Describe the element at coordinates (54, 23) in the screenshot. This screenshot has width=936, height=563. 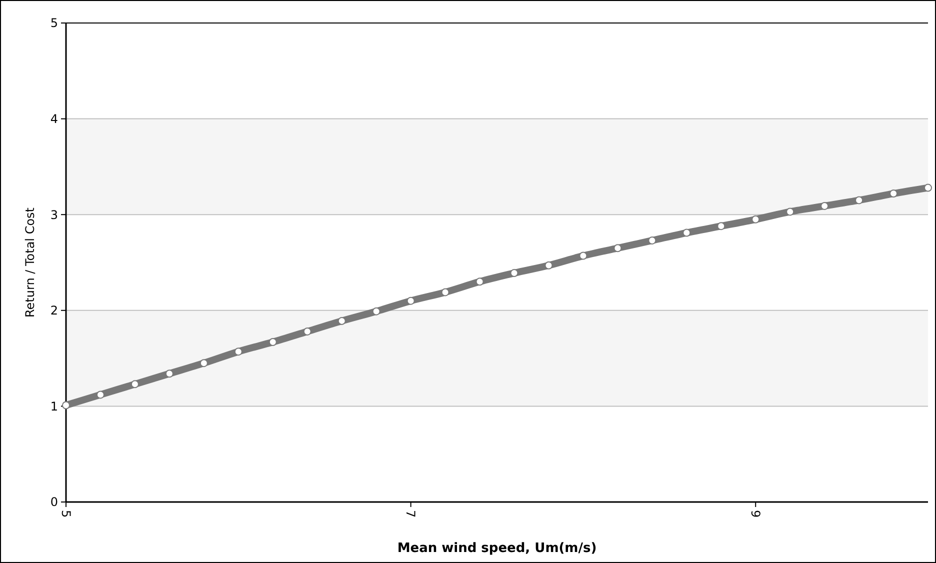
I see `y-tick-label: 5` at that location.